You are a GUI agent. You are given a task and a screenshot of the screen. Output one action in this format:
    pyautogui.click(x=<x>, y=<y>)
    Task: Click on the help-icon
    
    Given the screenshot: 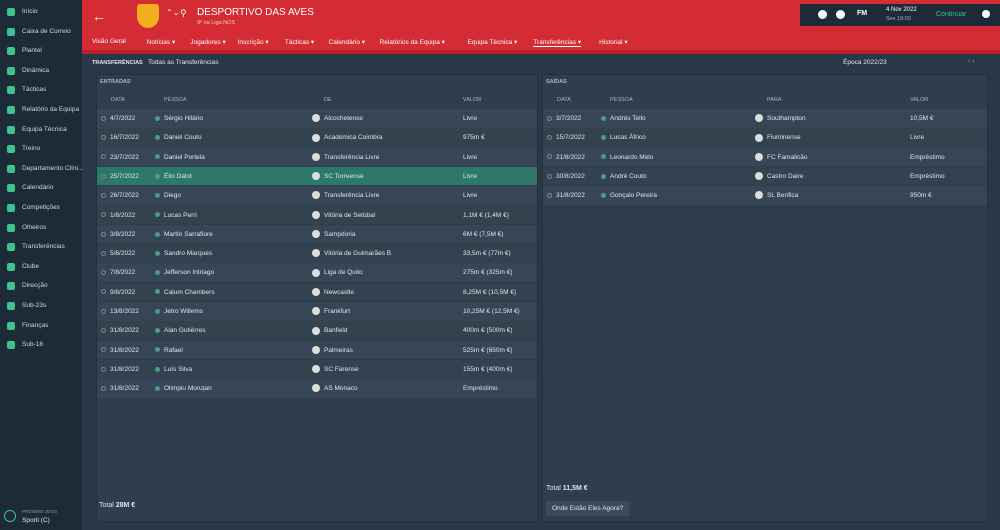 What is the action you would take?
    pyautogui.click(x=840, y=14)
    